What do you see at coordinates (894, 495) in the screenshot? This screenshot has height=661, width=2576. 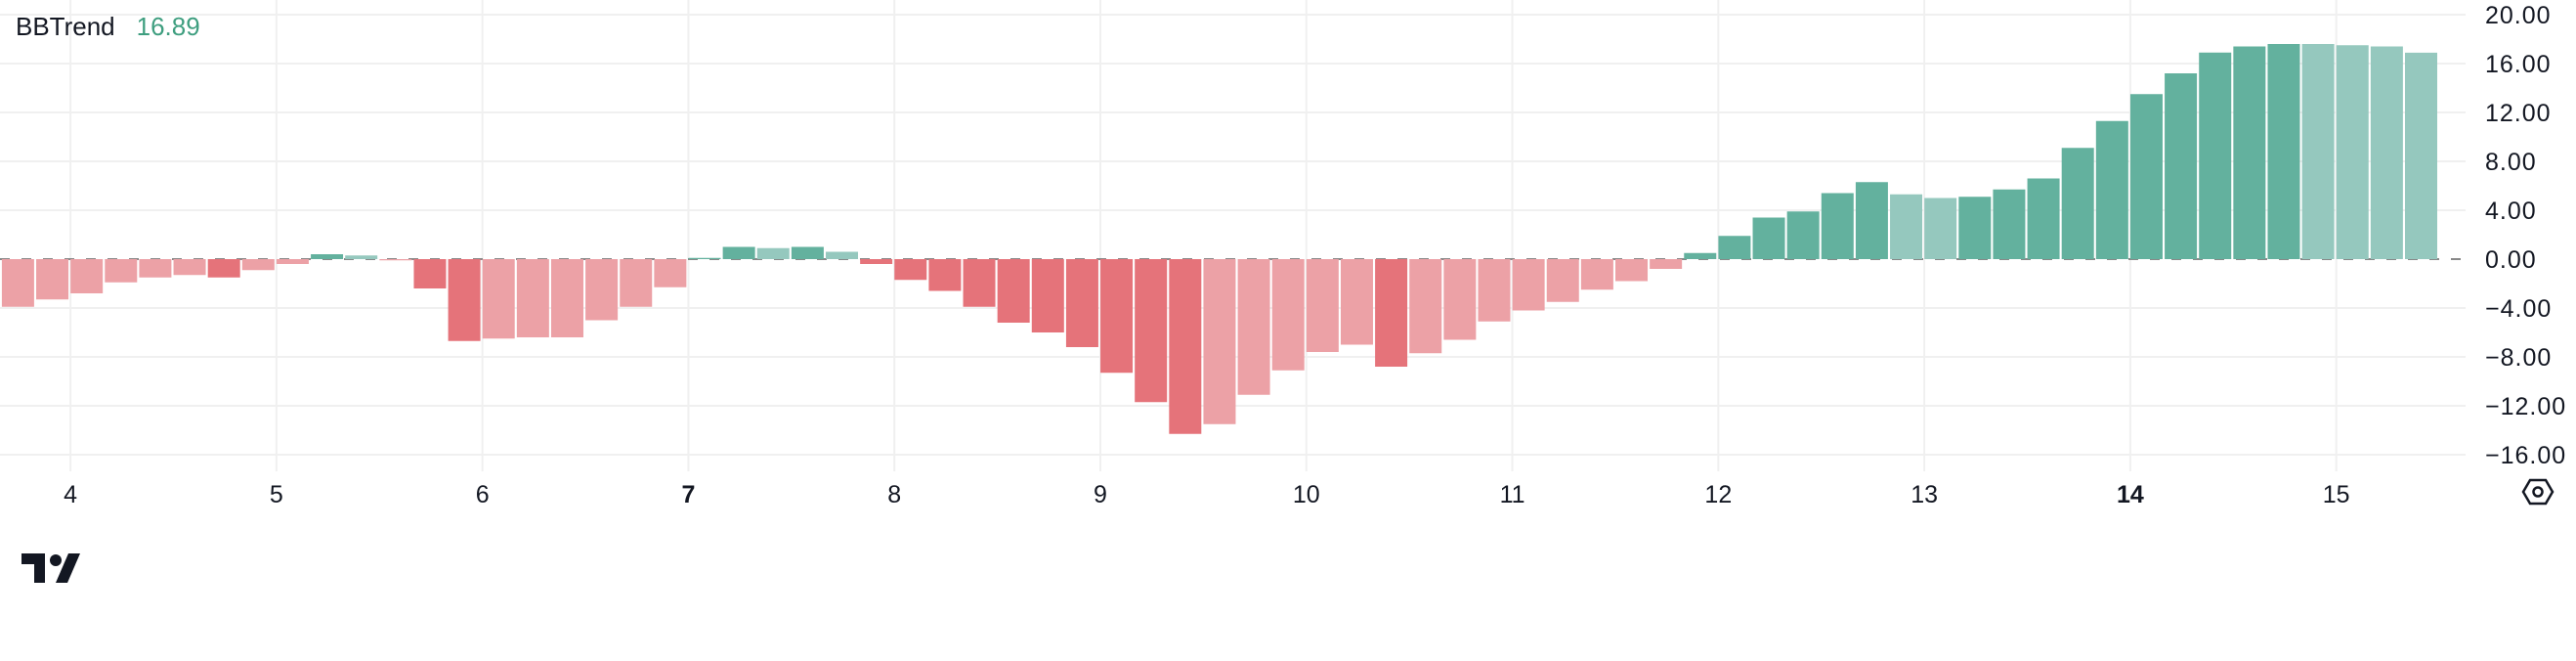 I see `x-tick-label: 8` at bounding box center [894, 495].